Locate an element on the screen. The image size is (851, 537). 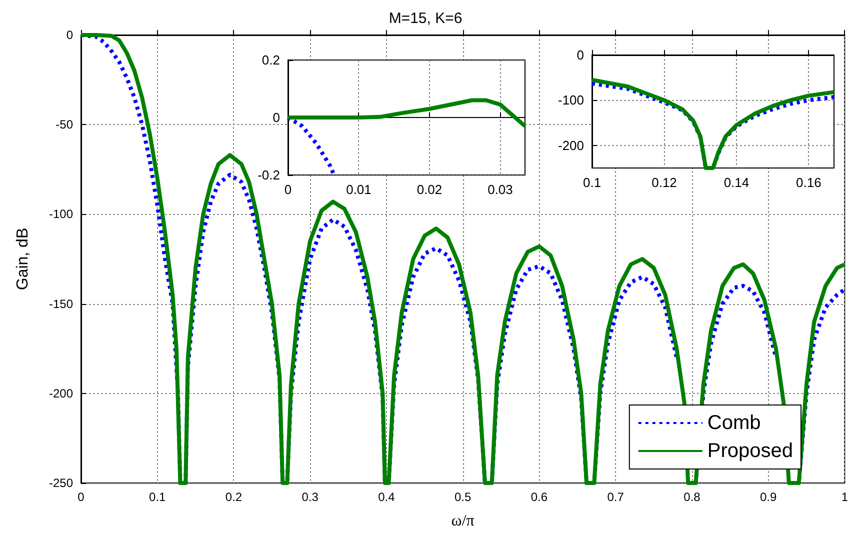
x-tick-label: 0.5 is located at coordinates (463, 497).